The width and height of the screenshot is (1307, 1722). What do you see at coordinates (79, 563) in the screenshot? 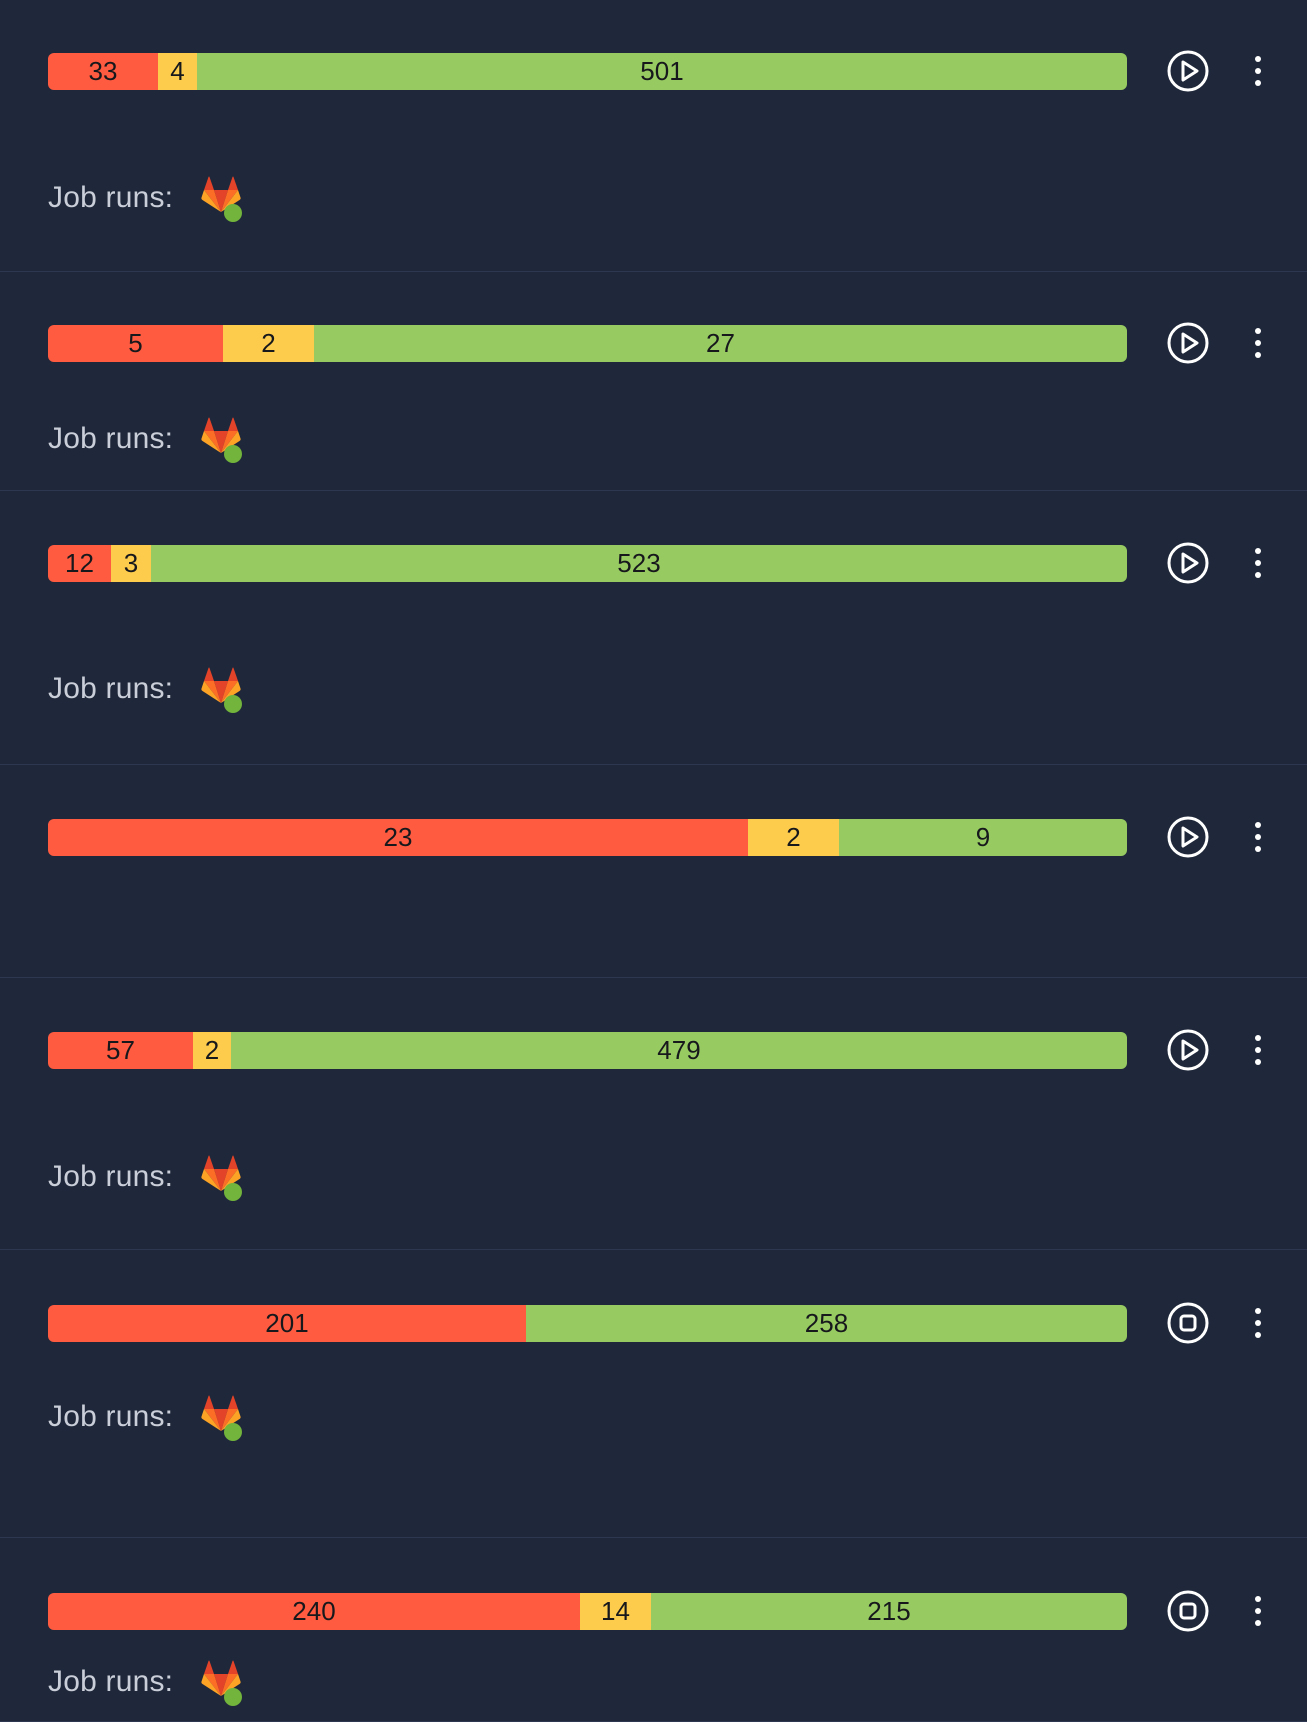
I see `failed-count-segment: 12` at bounding box center [79, 563].